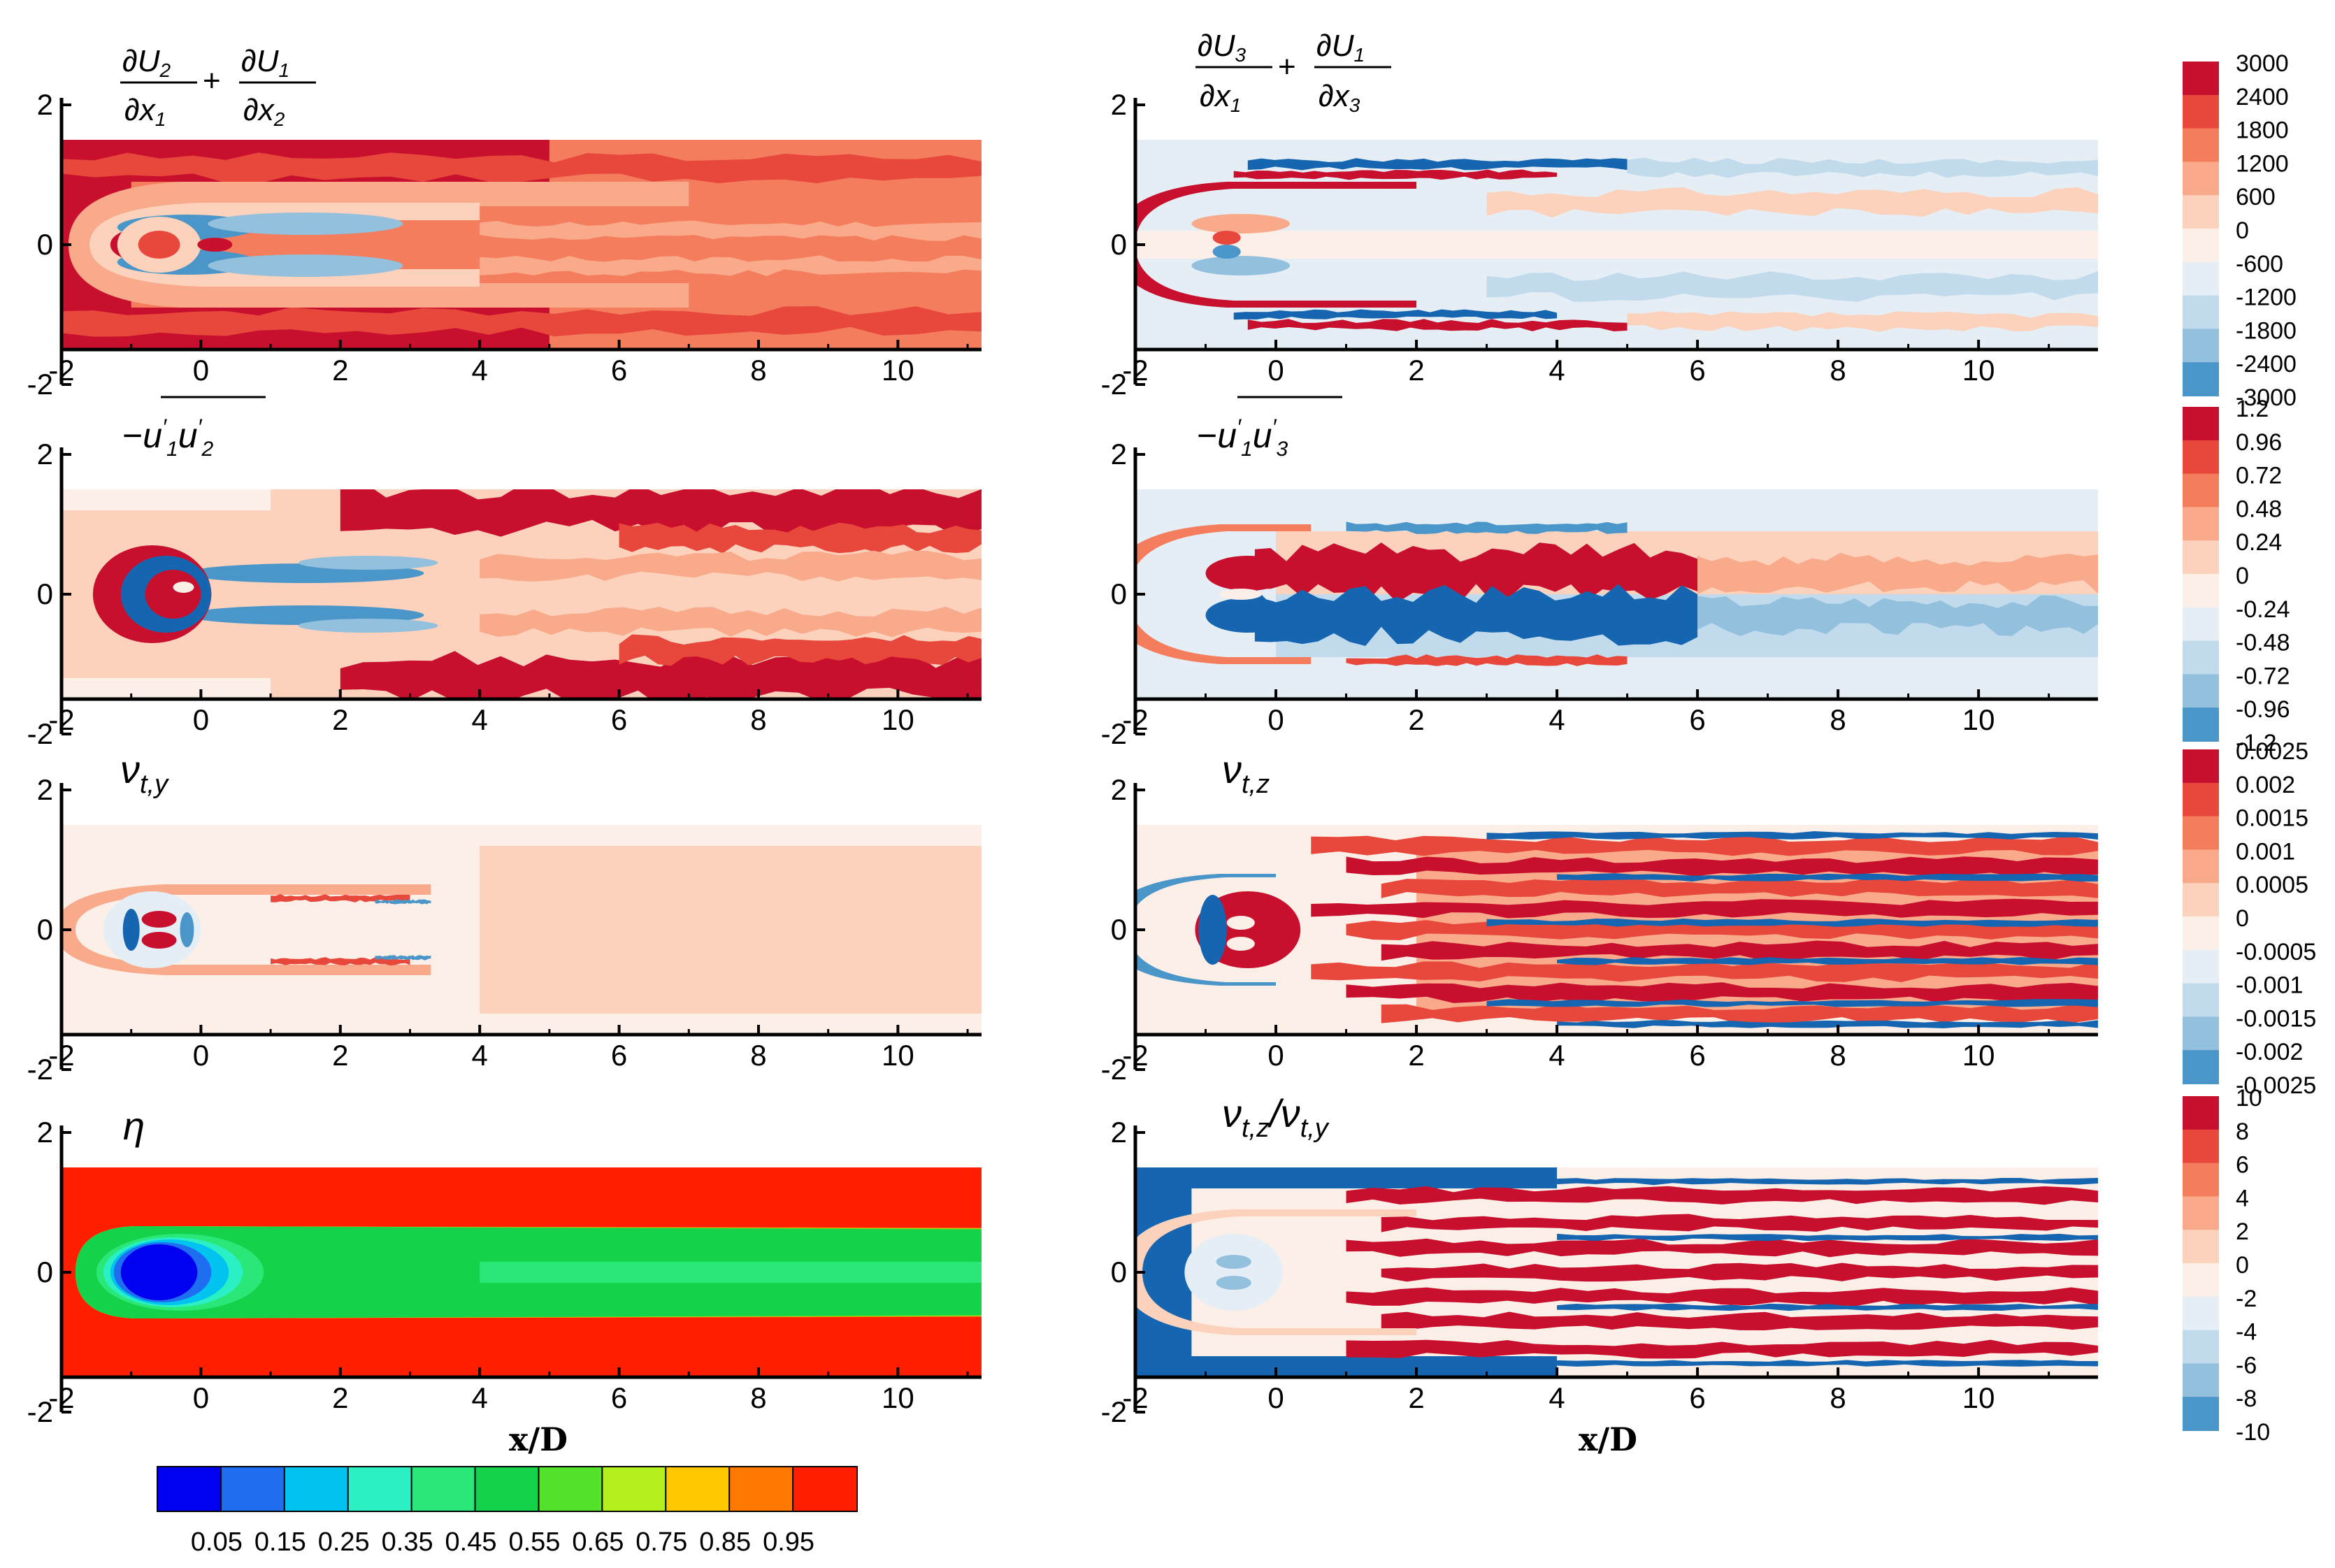  What do you see at coordinates (280, 1542) in the screenshot?
I see `eta-colorbar-label: 0.15` at bounding box center [280, 1542].